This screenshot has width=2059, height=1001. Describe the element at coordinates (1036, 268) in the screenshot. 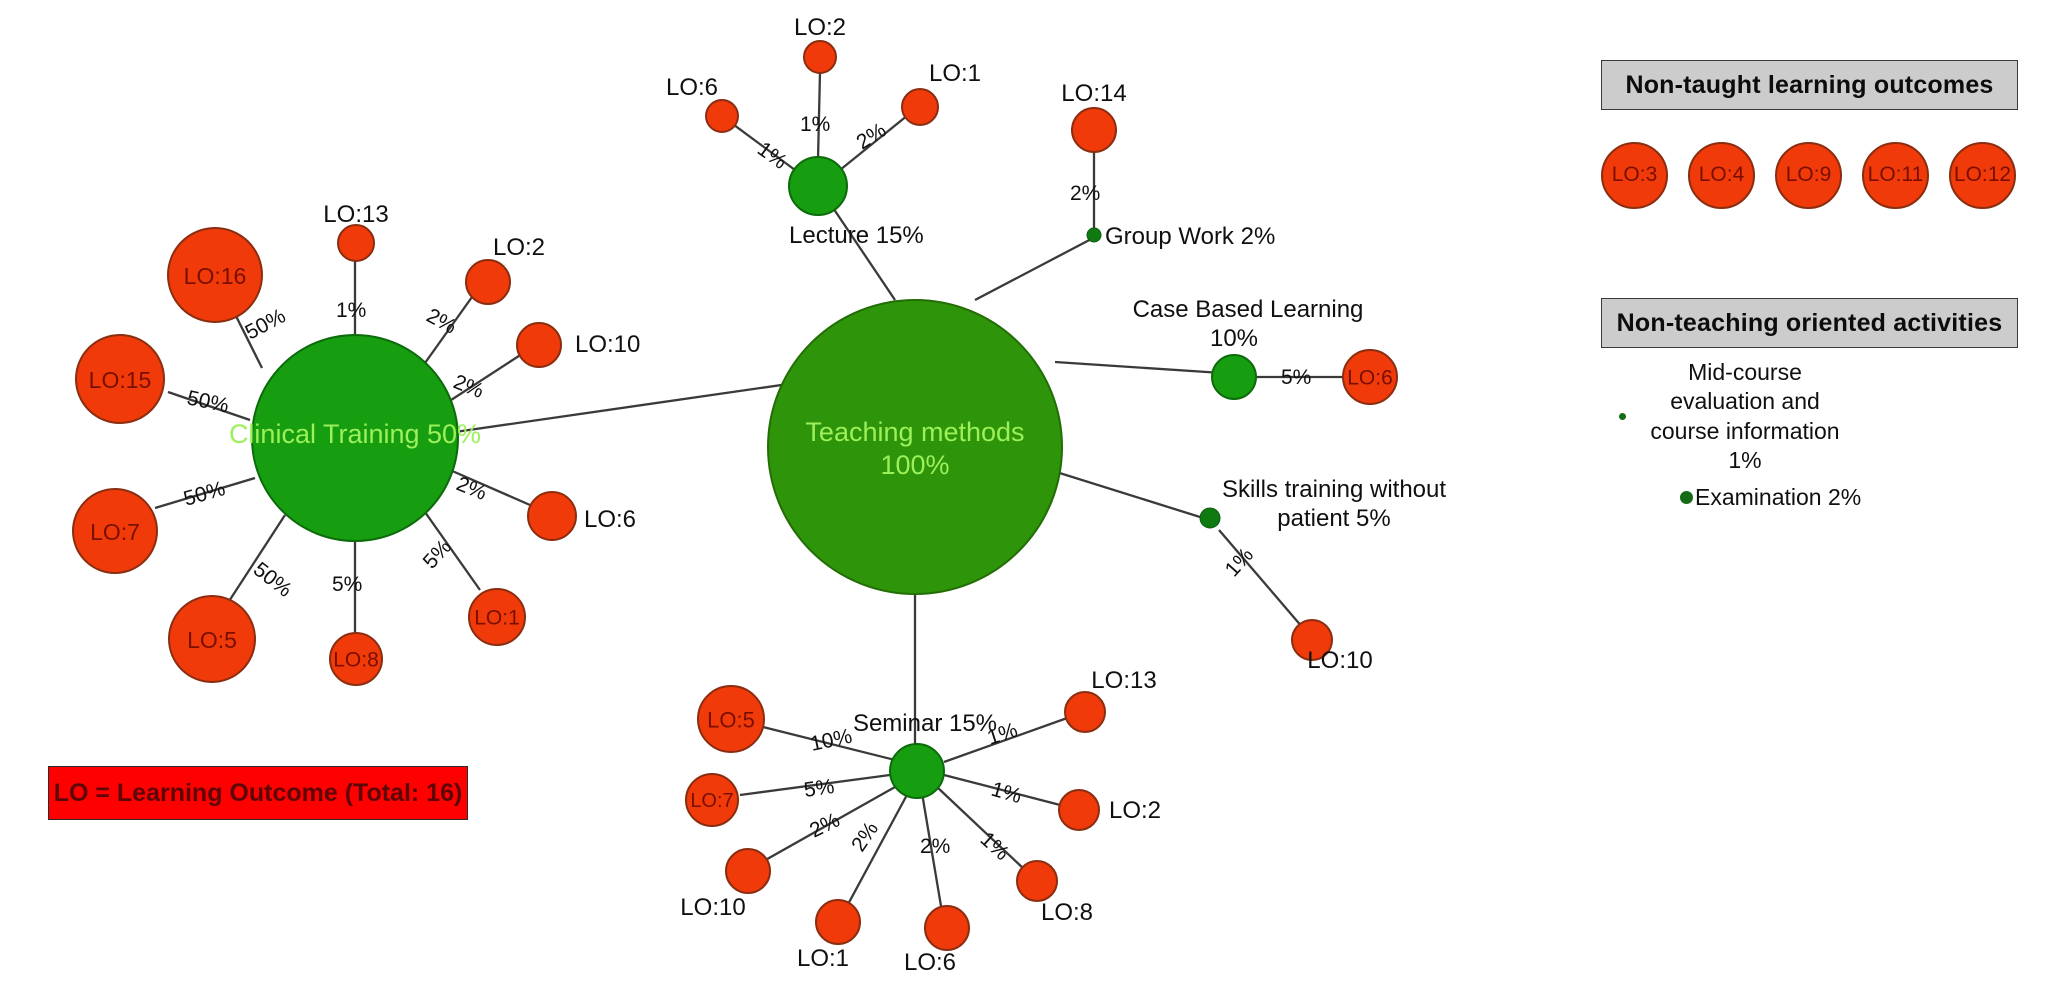

I see `edge-root-groupwork` at that location.